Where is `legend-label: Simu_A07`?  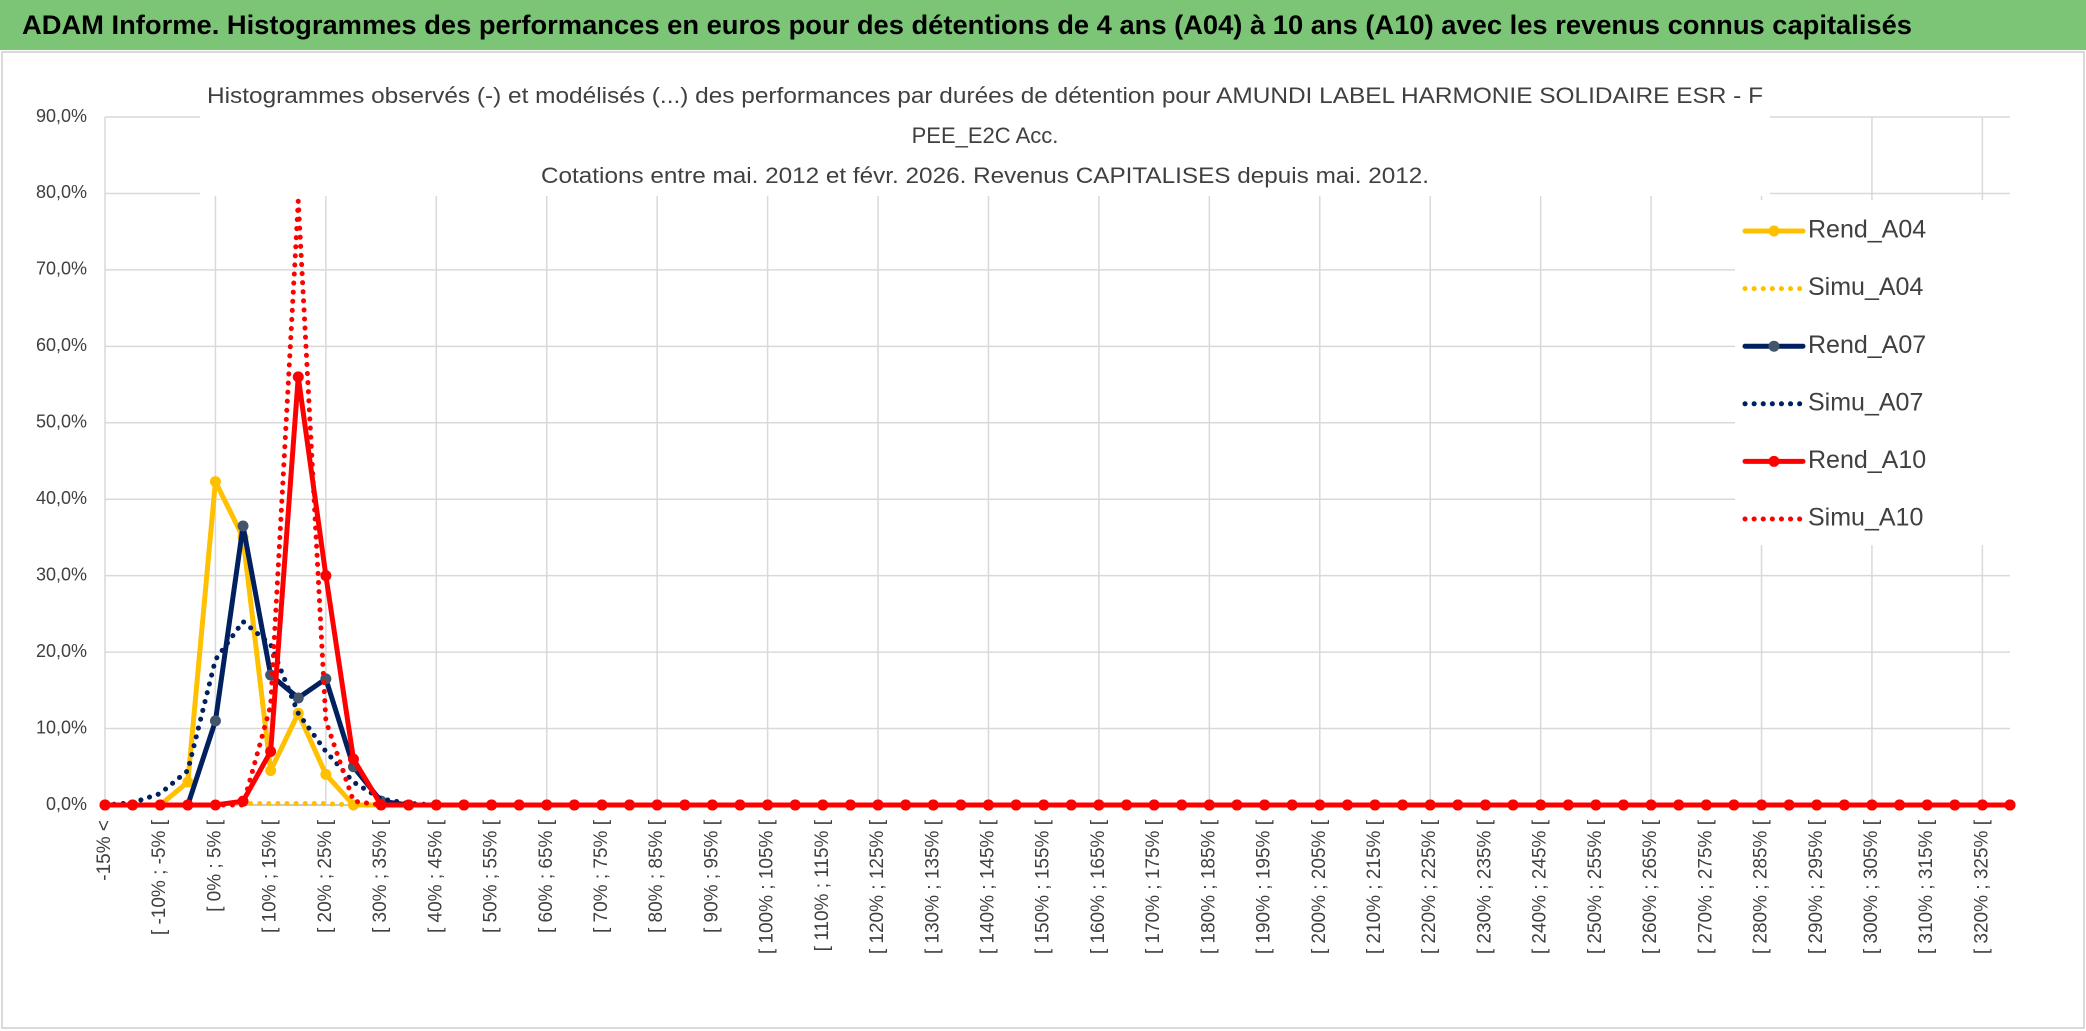 legend-label: Simu_A07 is located at coordinates (1865, 402).